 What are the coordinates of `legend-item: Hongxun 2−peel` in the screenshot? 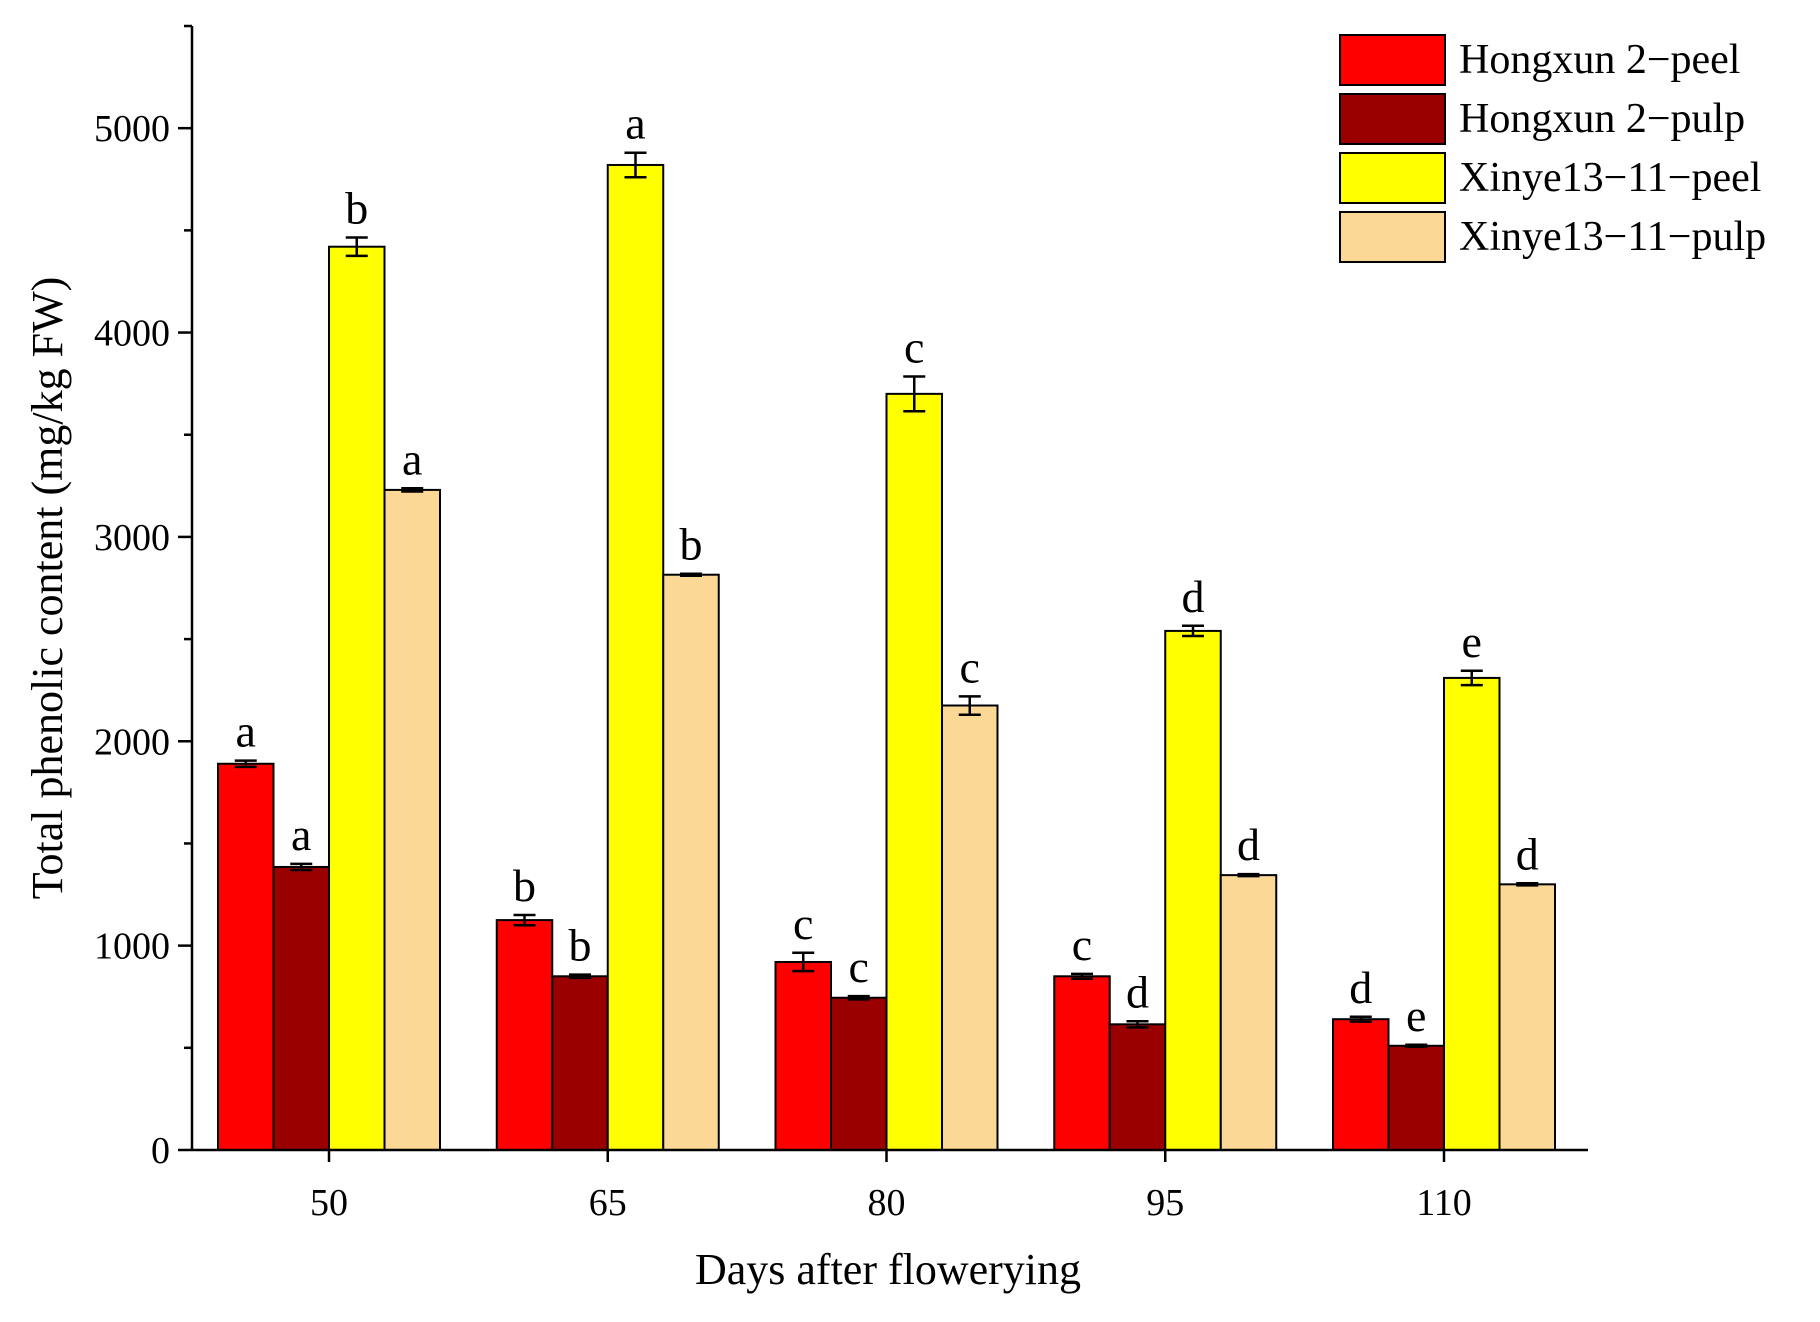 It's located at (1539, 60).